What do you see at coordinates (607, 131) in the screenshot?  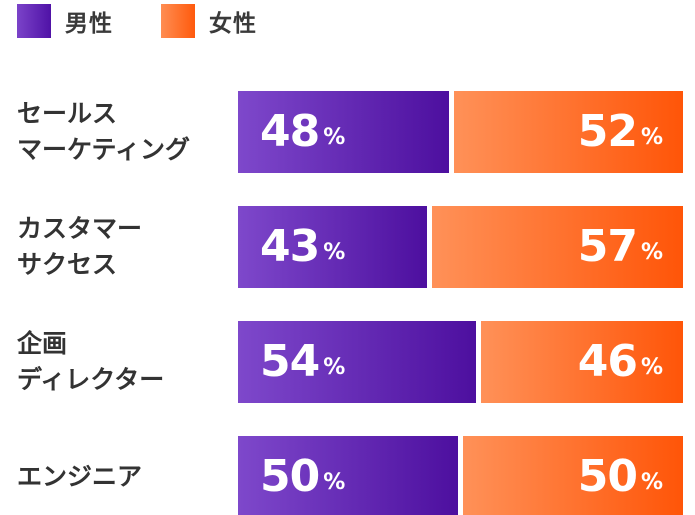 I see `data-label-female: 52` at bounding box center [607, 131].